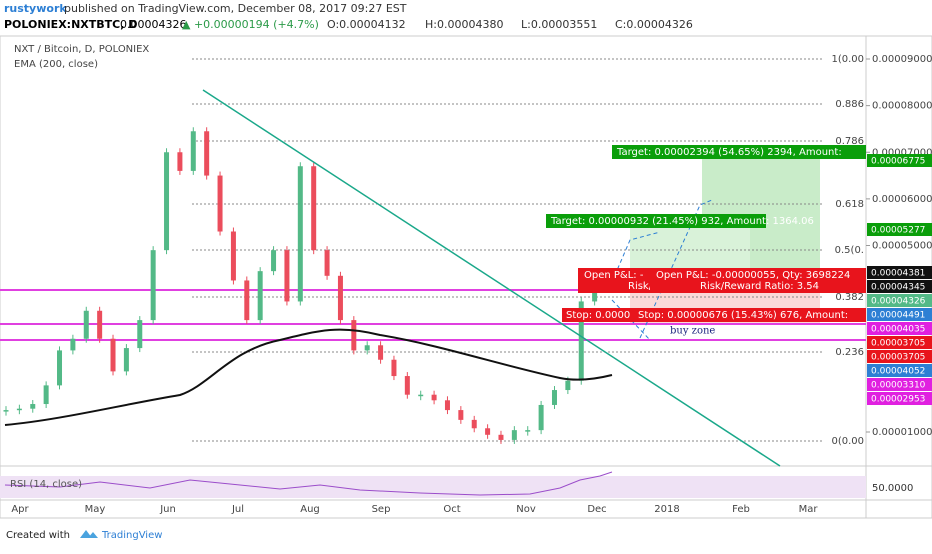  What do you see at coordinates (902, 152) in the screenshot?
I see `y-tick-label: 0.00007000` at bounding box center [902, 152].